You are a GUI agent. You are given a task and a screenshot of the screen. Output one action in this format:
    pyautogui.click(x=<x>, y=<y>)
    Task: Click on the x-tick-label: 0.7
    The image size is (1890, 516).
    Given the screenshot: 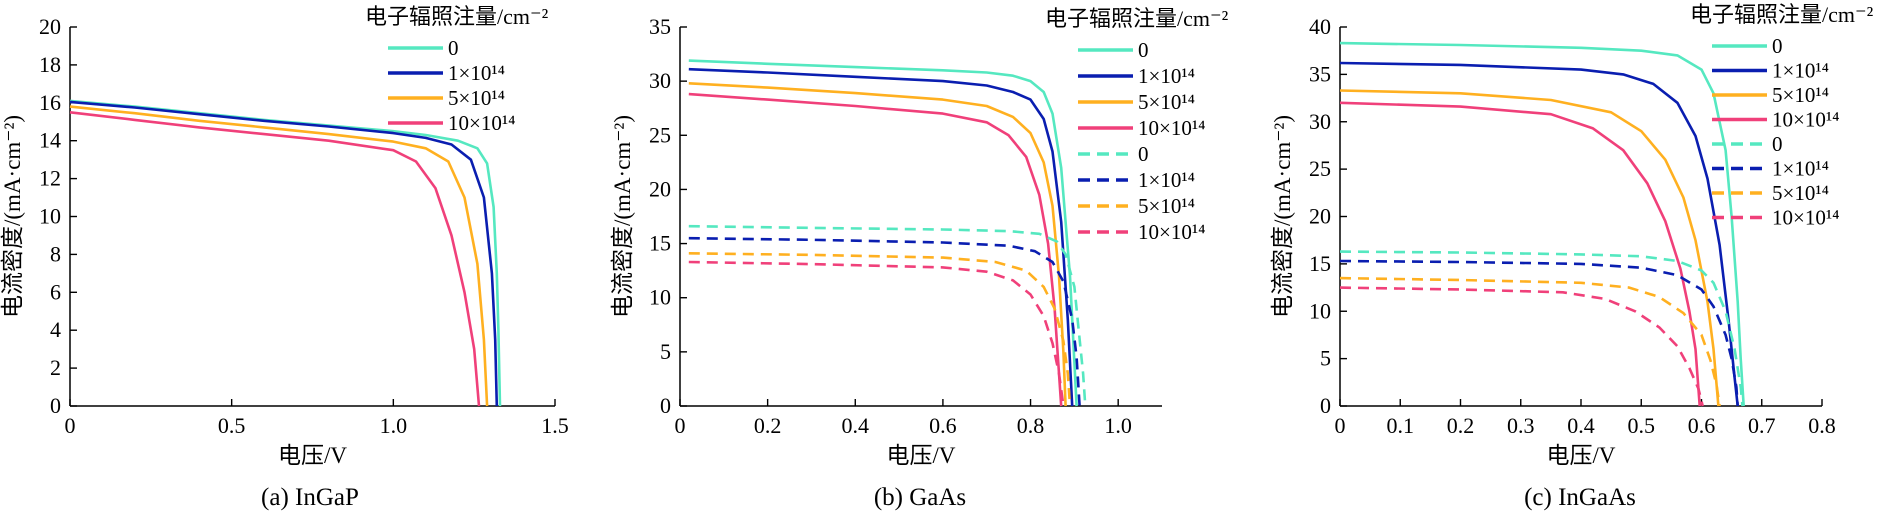 What is the action you would take?
    pyautogui.click(x=1762, y=425)
    